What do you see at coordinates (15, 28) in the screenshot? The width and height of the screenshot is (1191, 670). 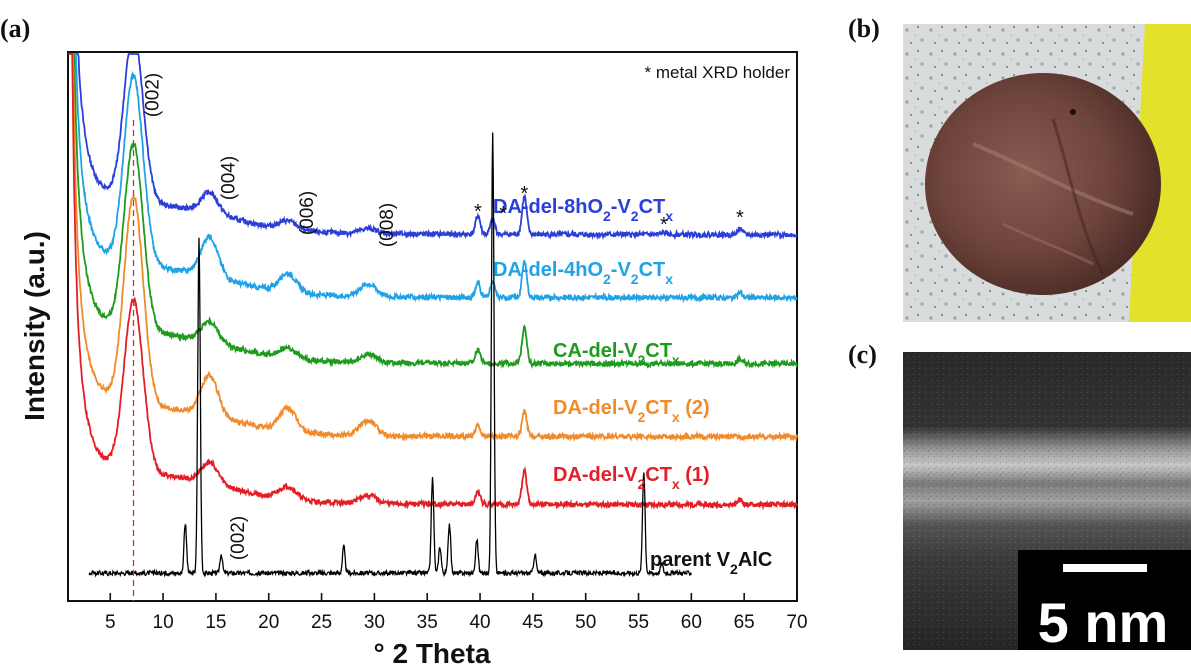 I see `panel-label-a: (a)` at bounding box center [15, 28].